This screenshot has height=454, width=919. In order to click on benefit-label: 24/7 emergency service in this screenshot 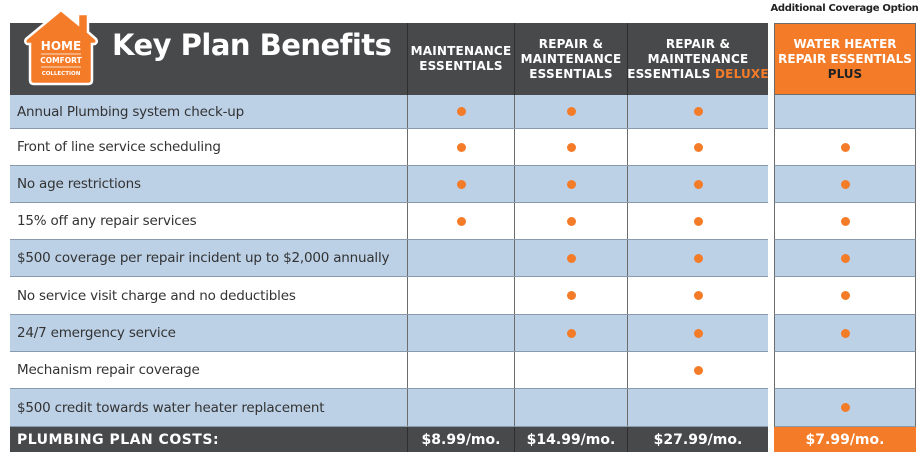, I will do `click(96, 333)`.